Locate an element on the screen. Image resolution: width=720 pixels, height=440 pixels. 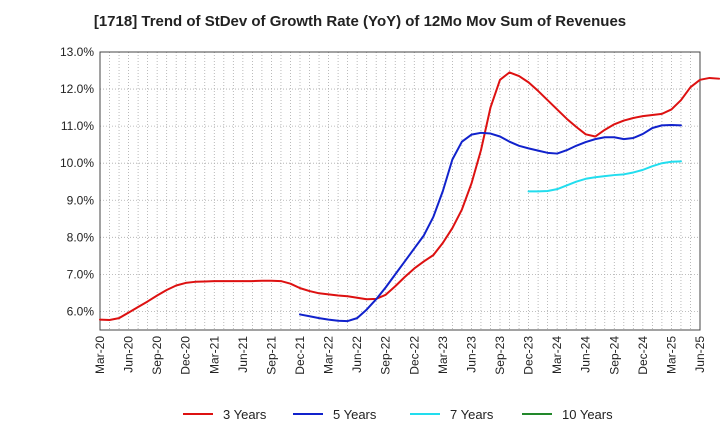
x-tick-label: Dec-21 is located at coordinates (300, 355).